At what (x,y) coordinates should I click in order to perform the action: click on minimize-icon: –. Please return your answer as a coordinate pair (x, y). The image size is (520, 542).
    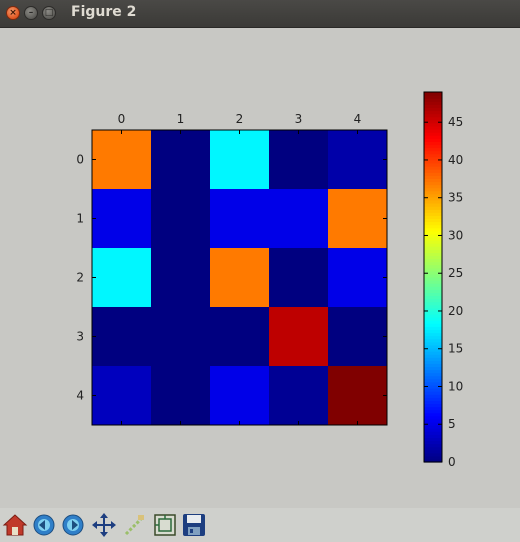
    Looking at the image, I should click on (31, 13).